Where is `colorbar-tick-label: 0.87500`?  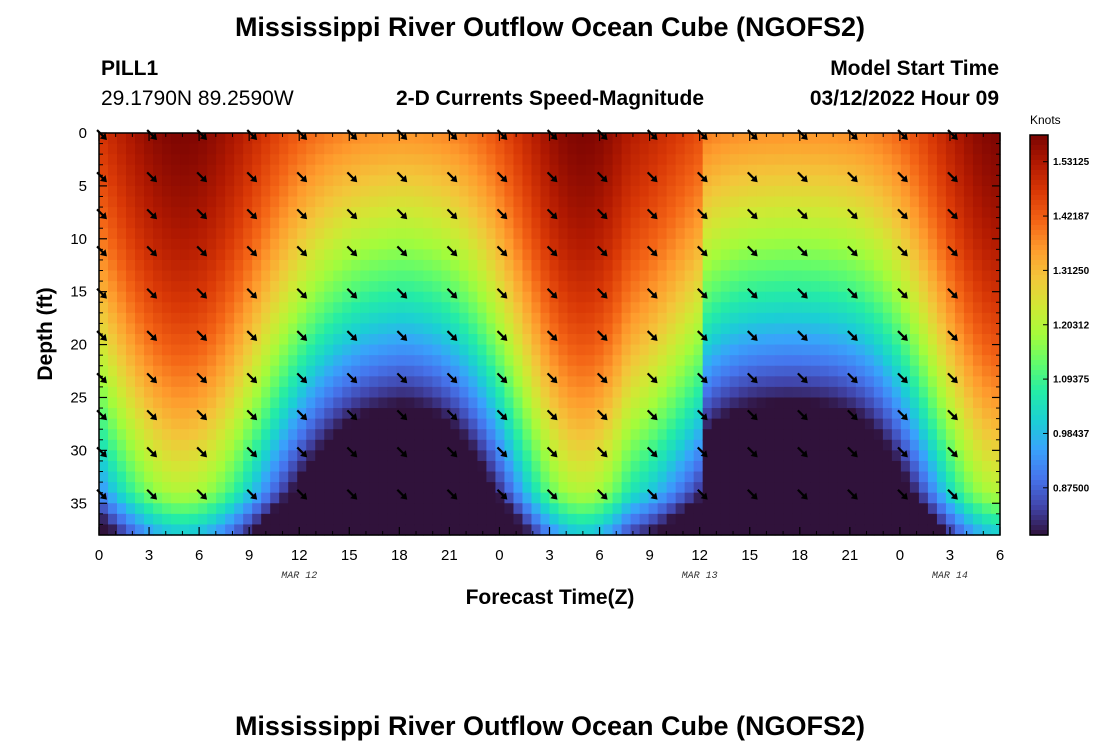
colorbar-tick-label: 0.87500 is located at coordinates (1071, 488).